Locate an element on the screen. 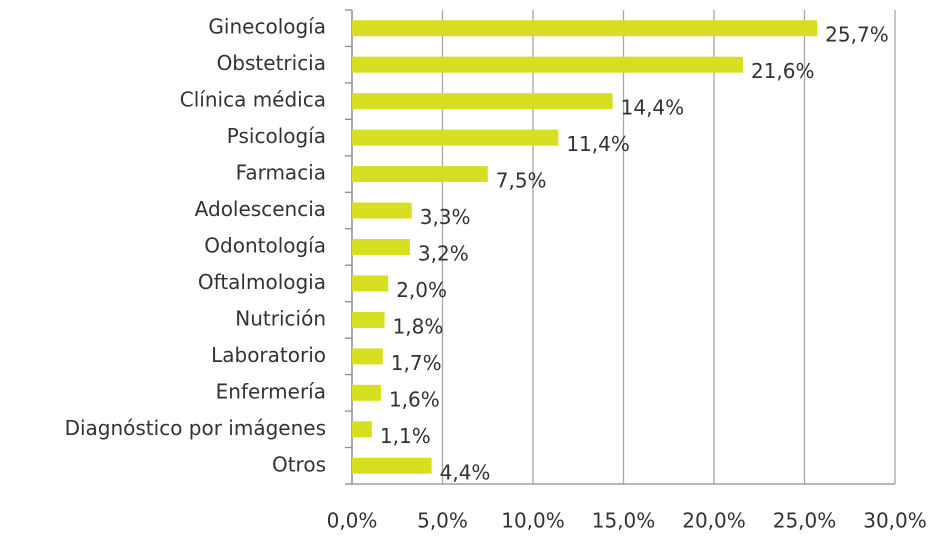 This screenshot has width=949, height=536. y-tick-label: Clínica médica is located at coordinates (253, 100).